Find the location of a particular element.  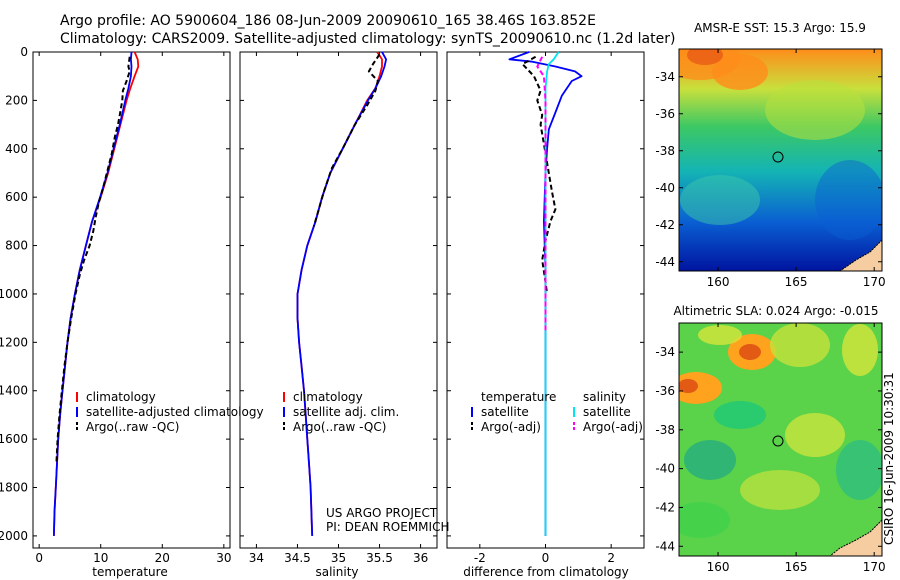

x-tick-label: 35 is located at coordinates (338, 558).